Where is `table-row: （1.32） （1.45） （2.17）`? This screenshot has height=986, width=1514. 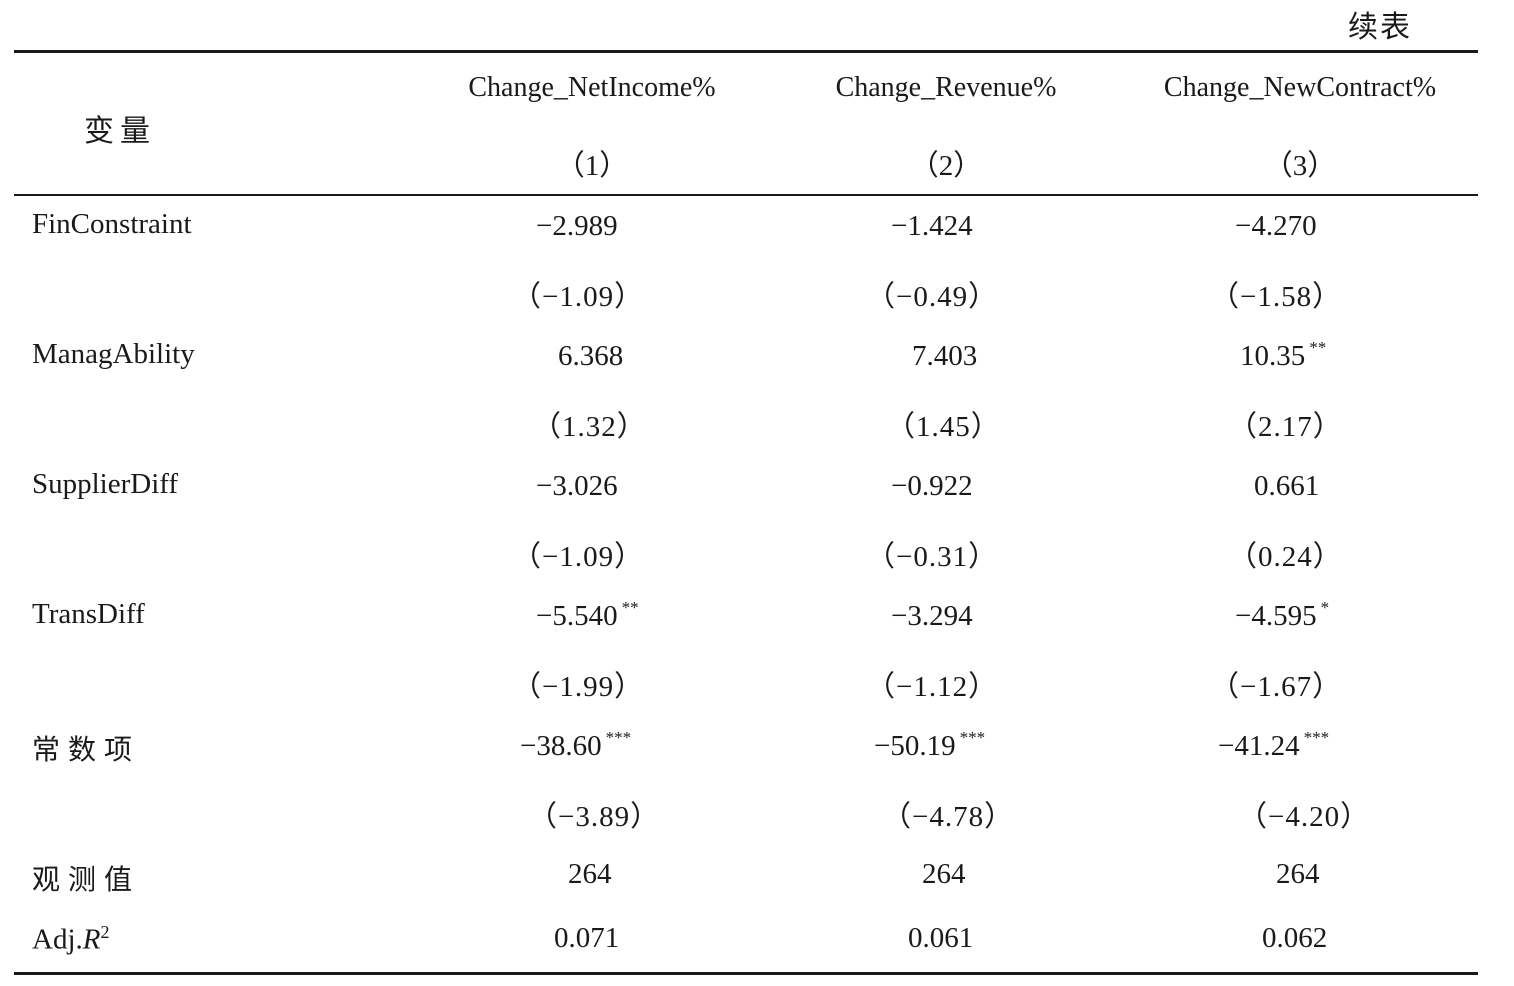 table-row: （1.32） （1.45） （2.17） is located at coordinates (757, 423).